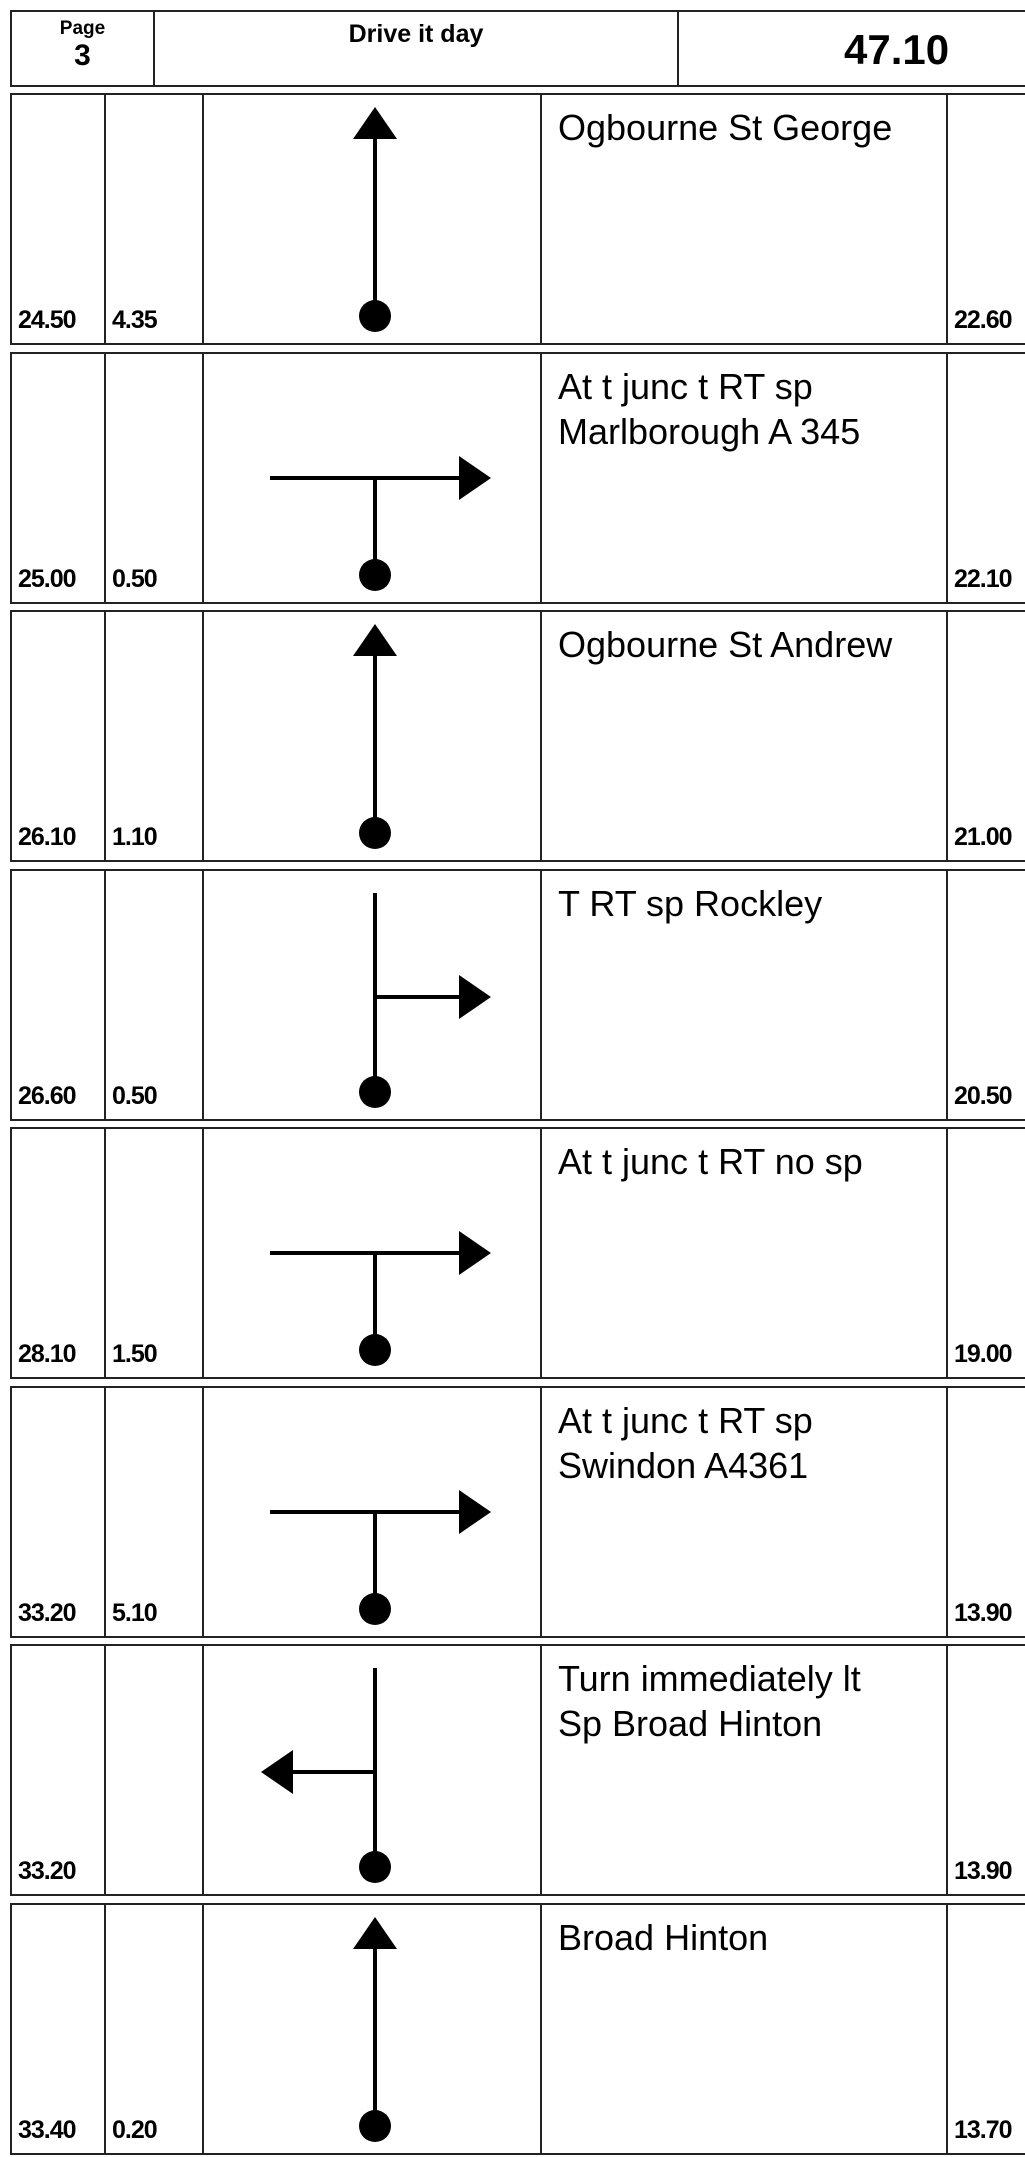 The height and width of the screenshot is (2157, 1025). Describe the element at coordinates (135, 2129) in the screenshot. I see `interval-distance: 0.20` at that location.